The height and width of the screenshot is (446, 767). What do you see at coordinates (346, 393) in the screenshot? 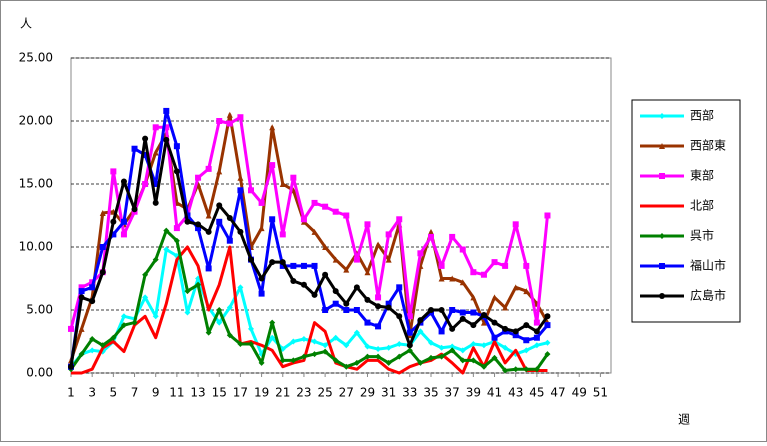
I see `x-tick-label: 27` at bounding box center [346, 393].